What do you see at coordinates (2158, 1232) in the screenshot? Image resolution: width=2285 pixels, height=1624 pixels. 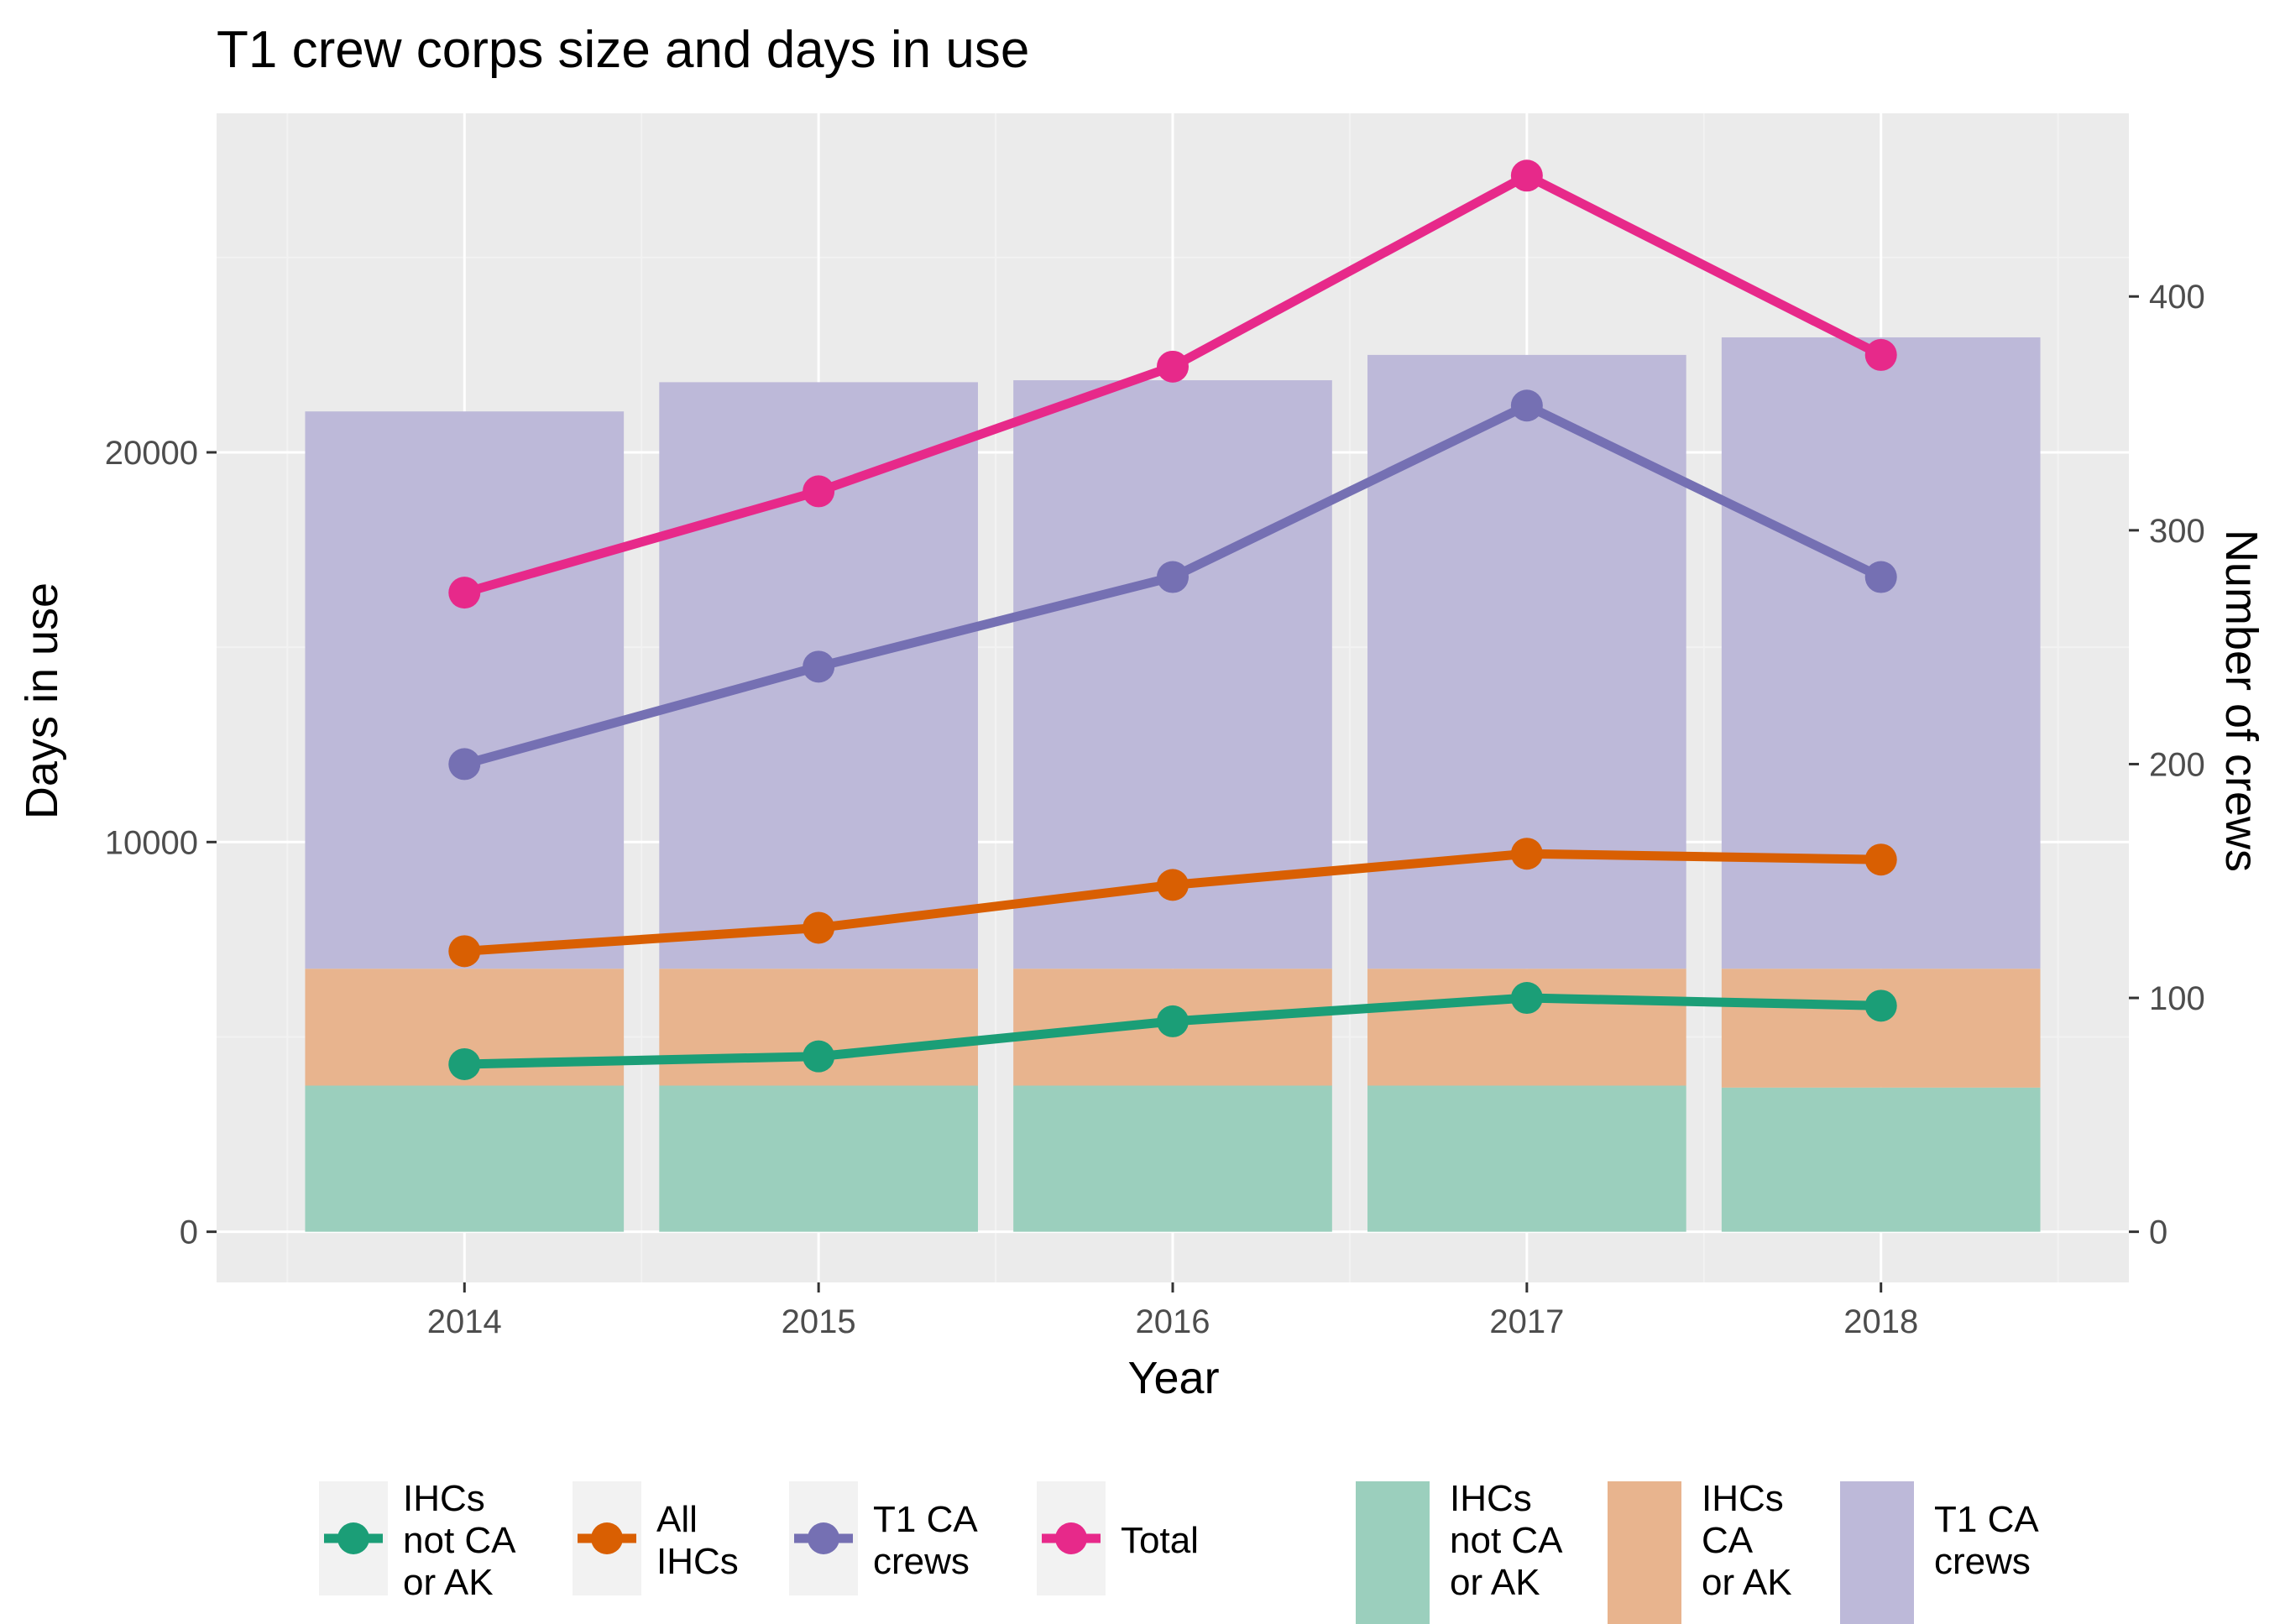 I see `right-tick-label: 0` at bounding box center [2158, 1232].